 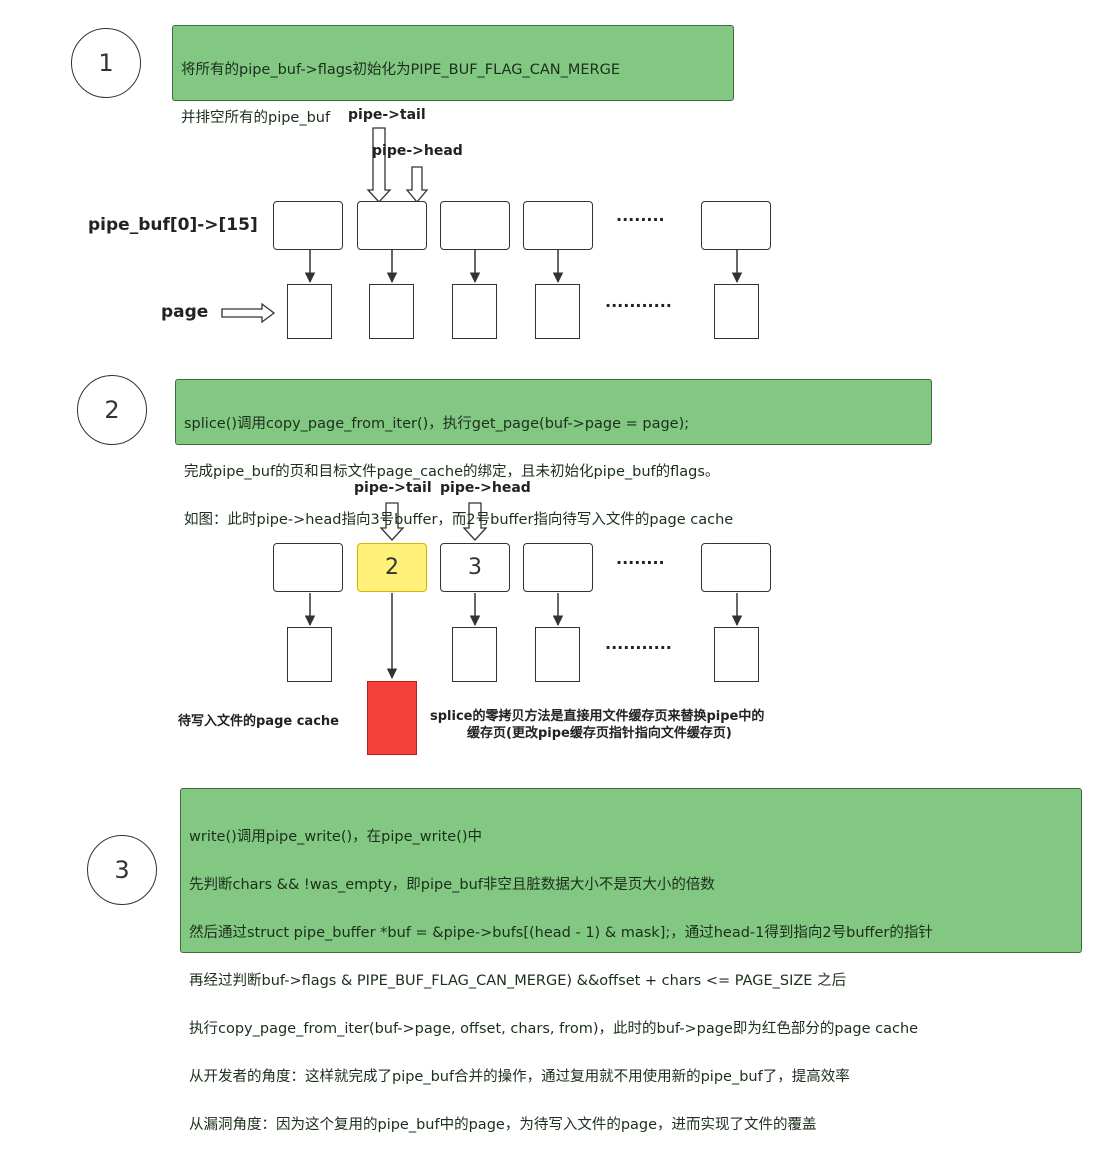 I want to click on page-label: page, so click(x=185, y=312).